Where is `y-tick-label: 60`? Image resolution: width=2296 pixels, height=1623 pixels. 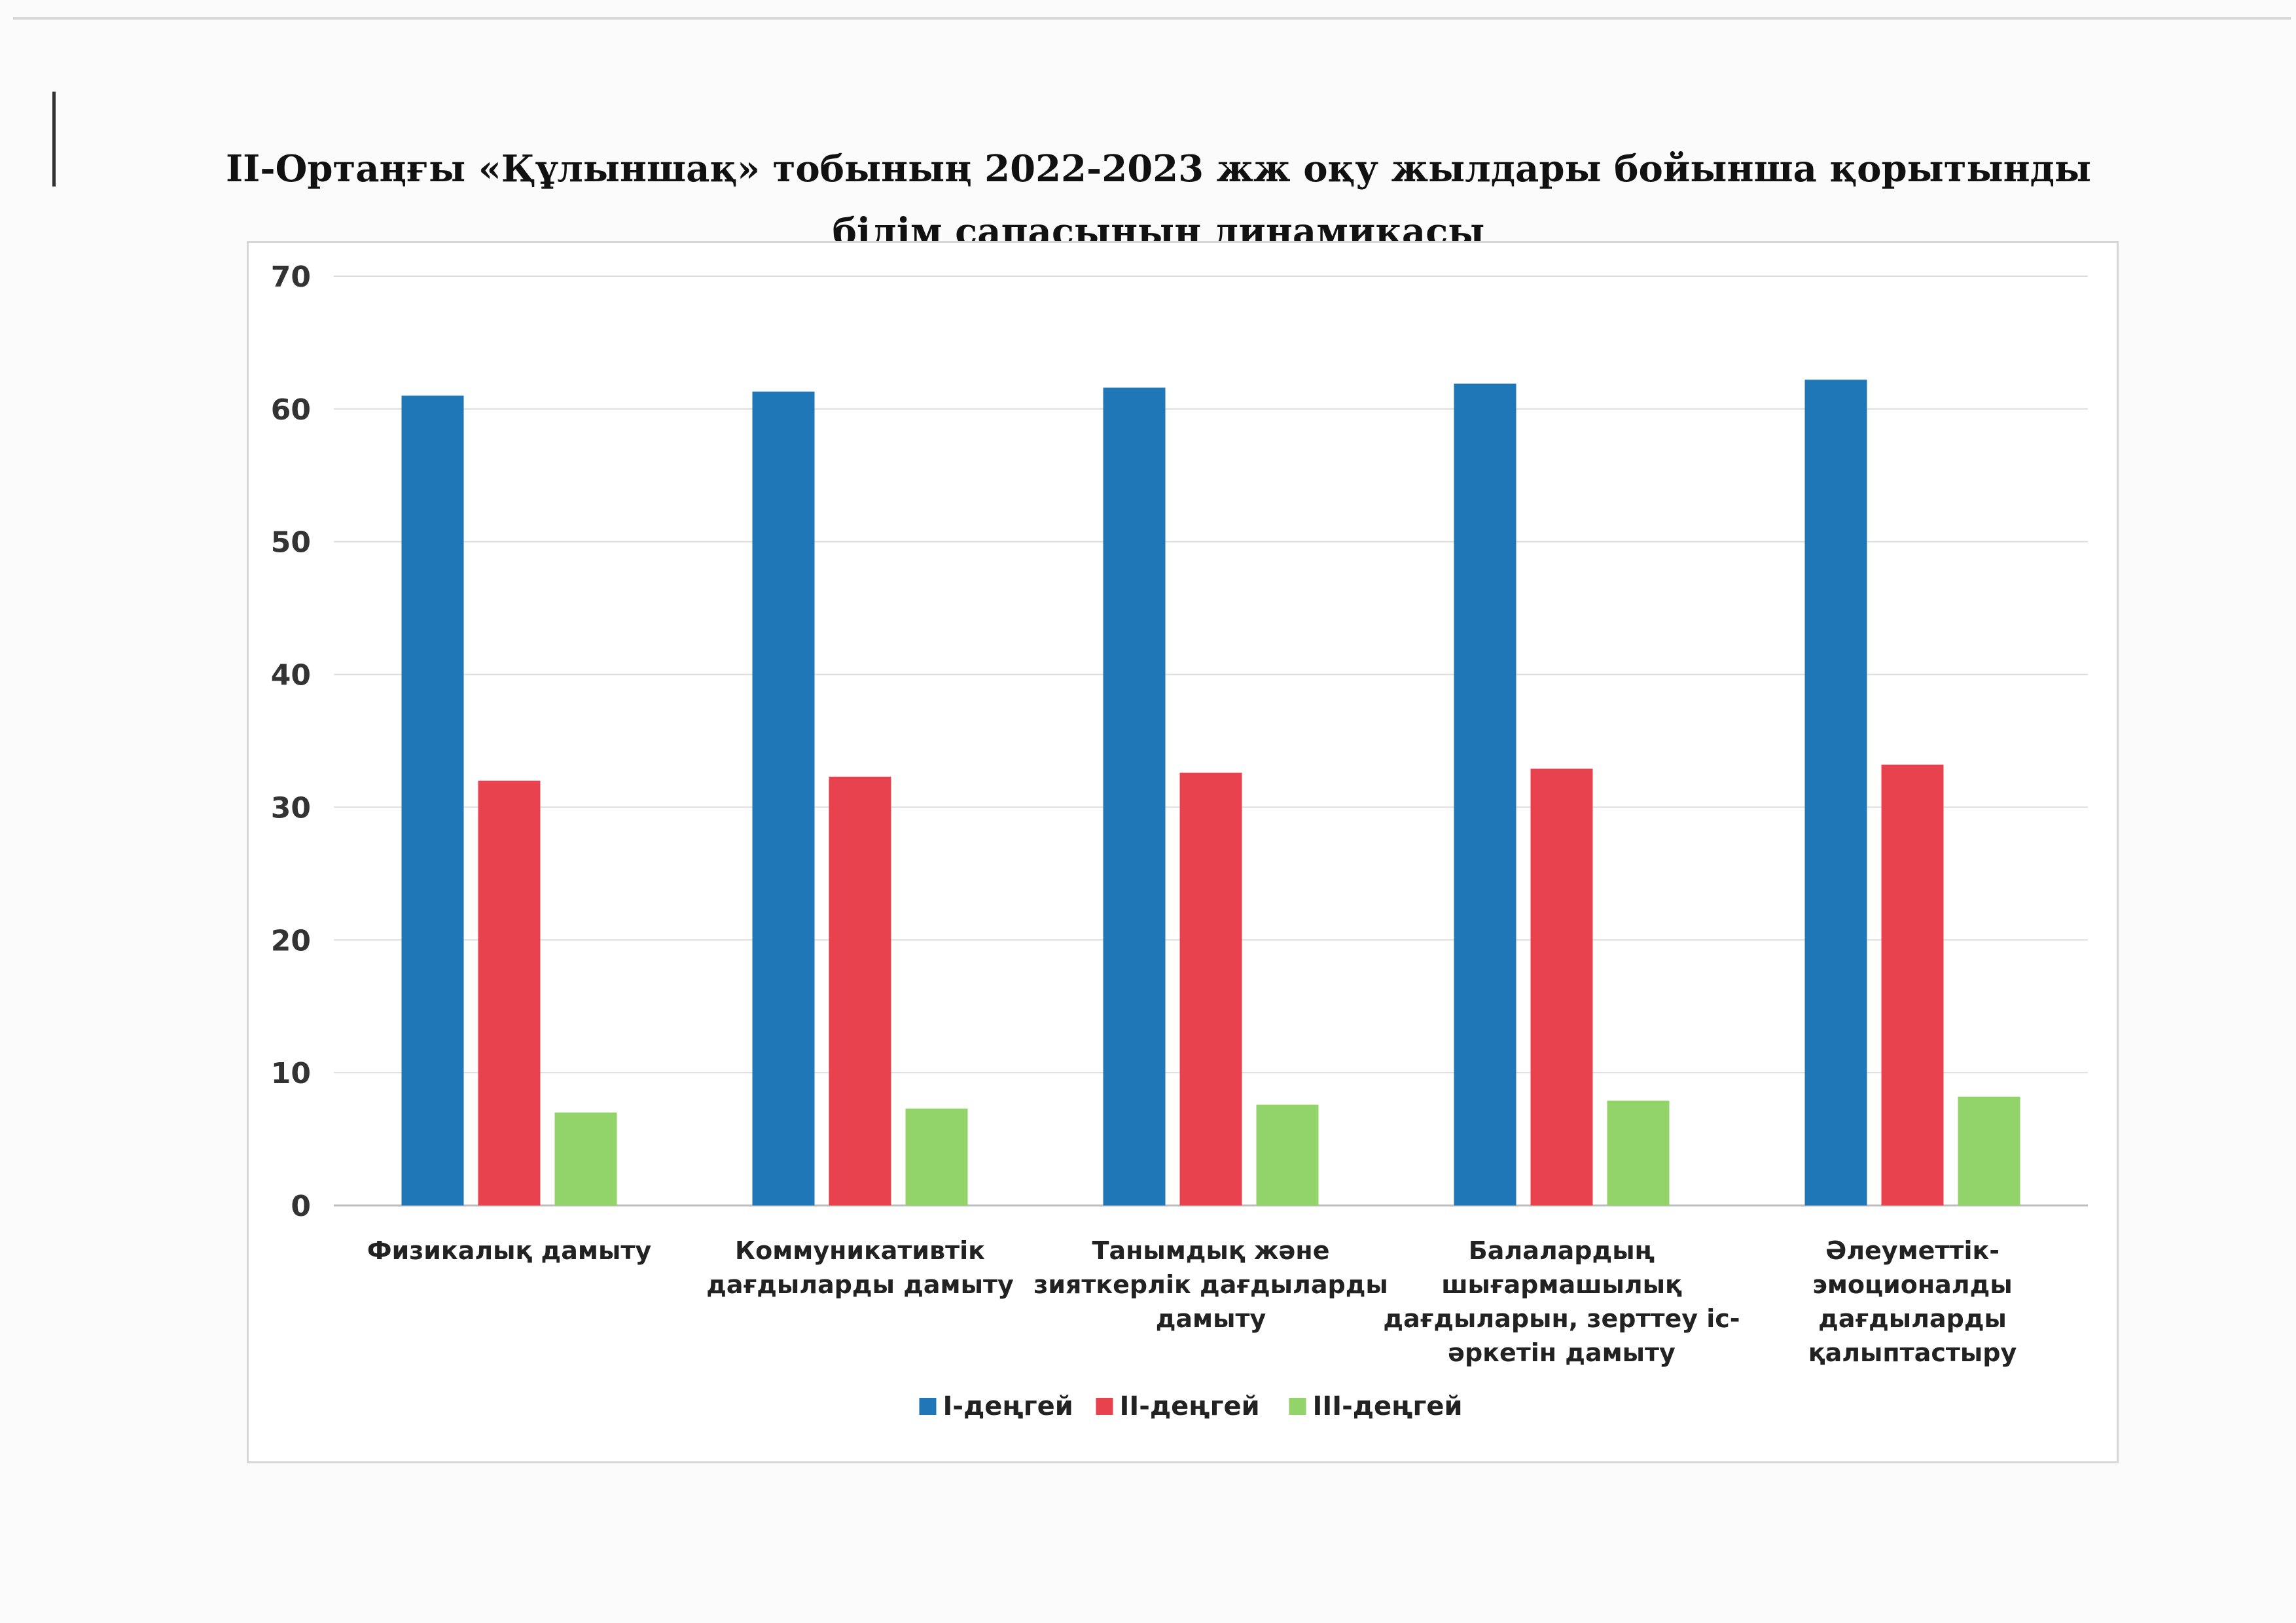
y-tick-label: 60 is located at coordinates (291, 410).